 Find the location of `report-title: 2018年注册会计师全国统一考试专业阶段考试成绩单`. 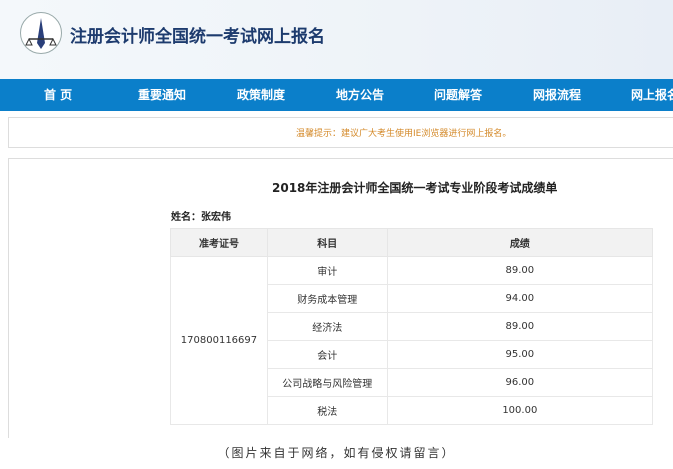

report-title: 2018年注册会计师全国统一考试专业阶段考试成绩单 is located at coordinates (415, 188).